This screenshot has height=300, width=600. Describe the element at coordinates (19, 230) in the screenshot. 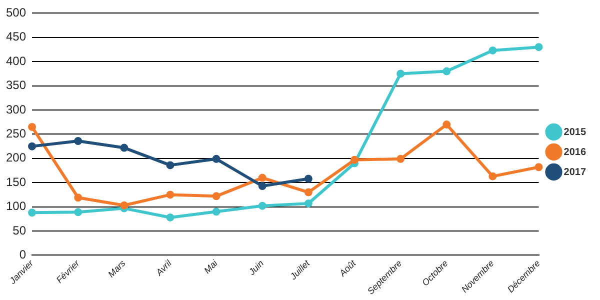

I see `y-tick-label: 50` at that location.